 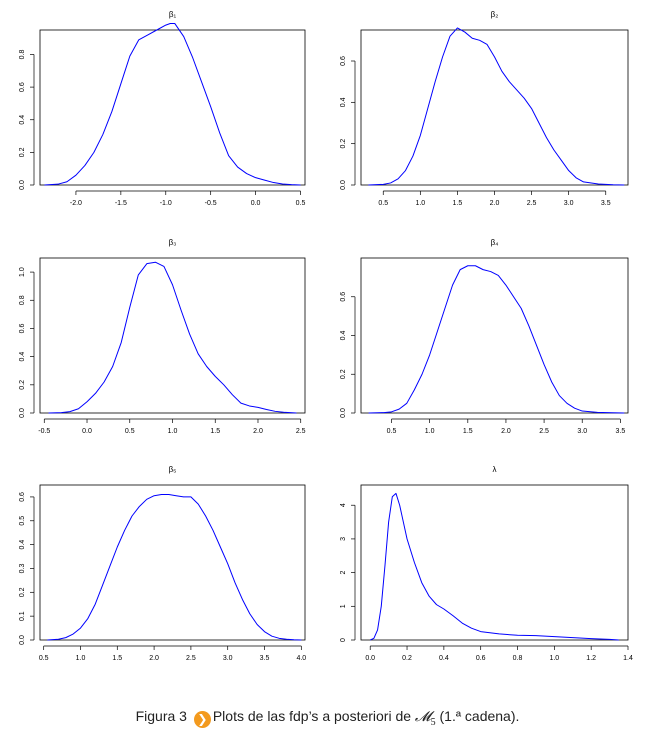 I want to click on y-tick-label: 0, so click(x=343, y=640).